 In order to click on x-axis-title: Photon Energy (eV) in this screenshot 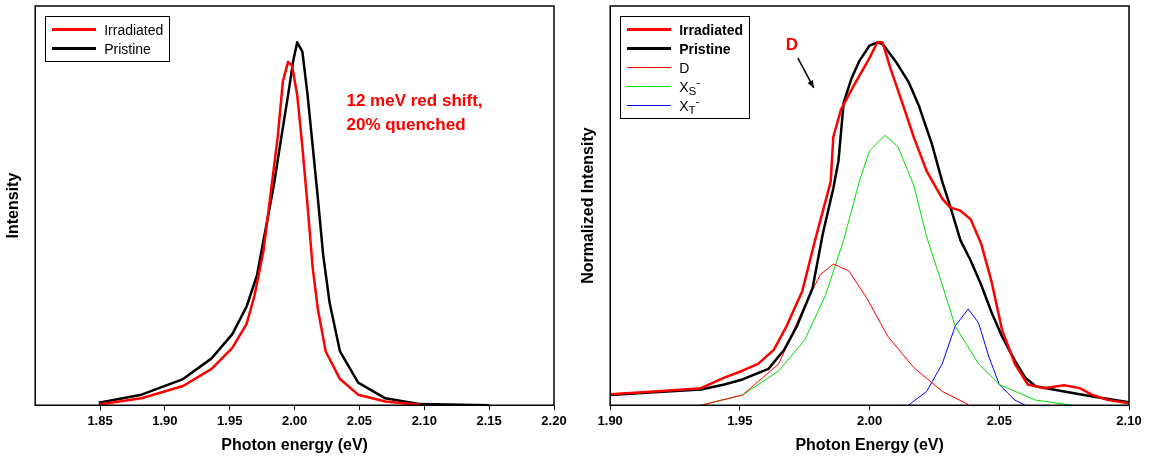, I will do `click(869, 444)`.